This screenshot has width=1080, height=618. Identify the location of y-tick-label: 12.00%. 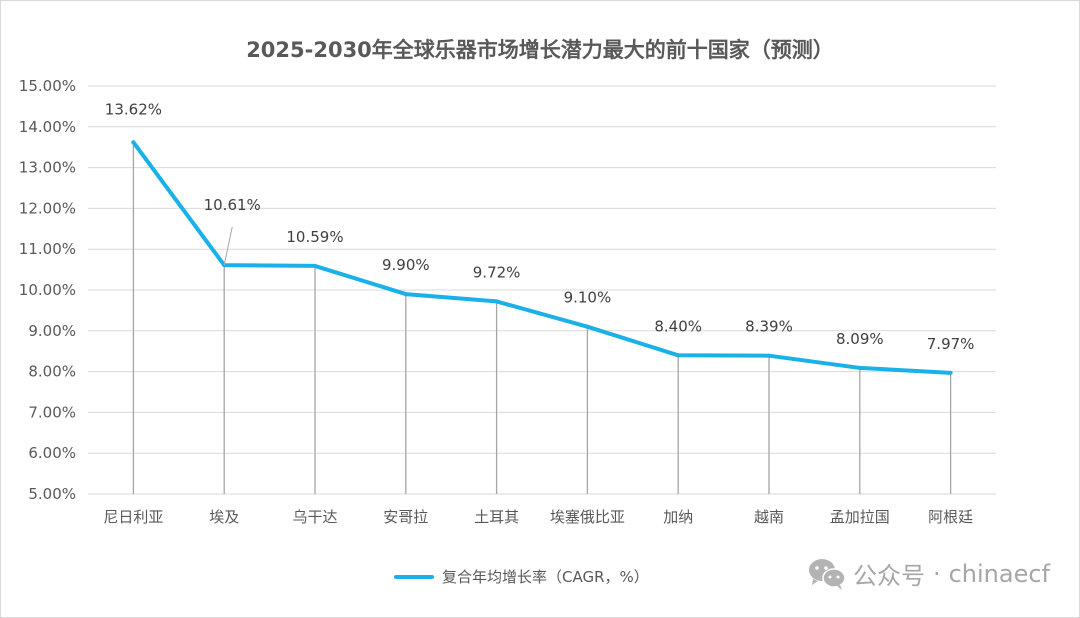
(47, 208).